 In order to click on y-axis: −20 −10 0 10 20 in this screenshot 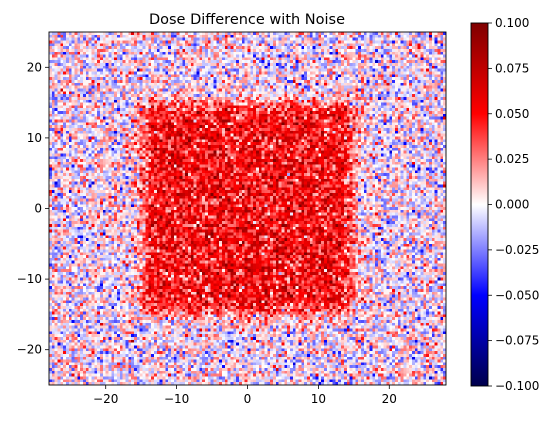, I will do `click(33, 208)`.